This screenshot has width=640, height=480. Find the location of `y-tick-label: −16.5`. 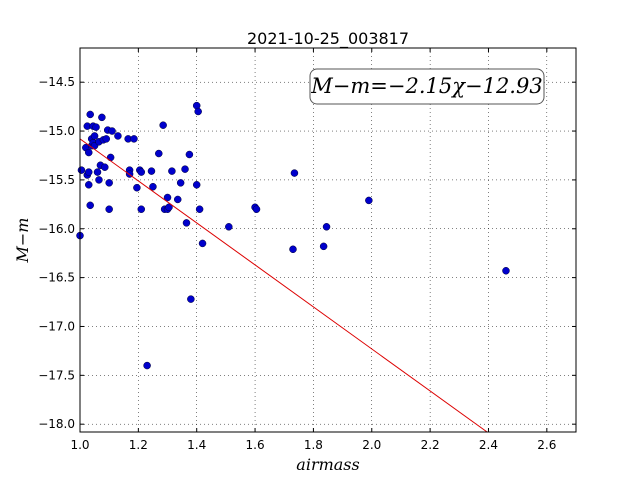

y-tick-label: −16.5 is located at coordinates (56, 278).